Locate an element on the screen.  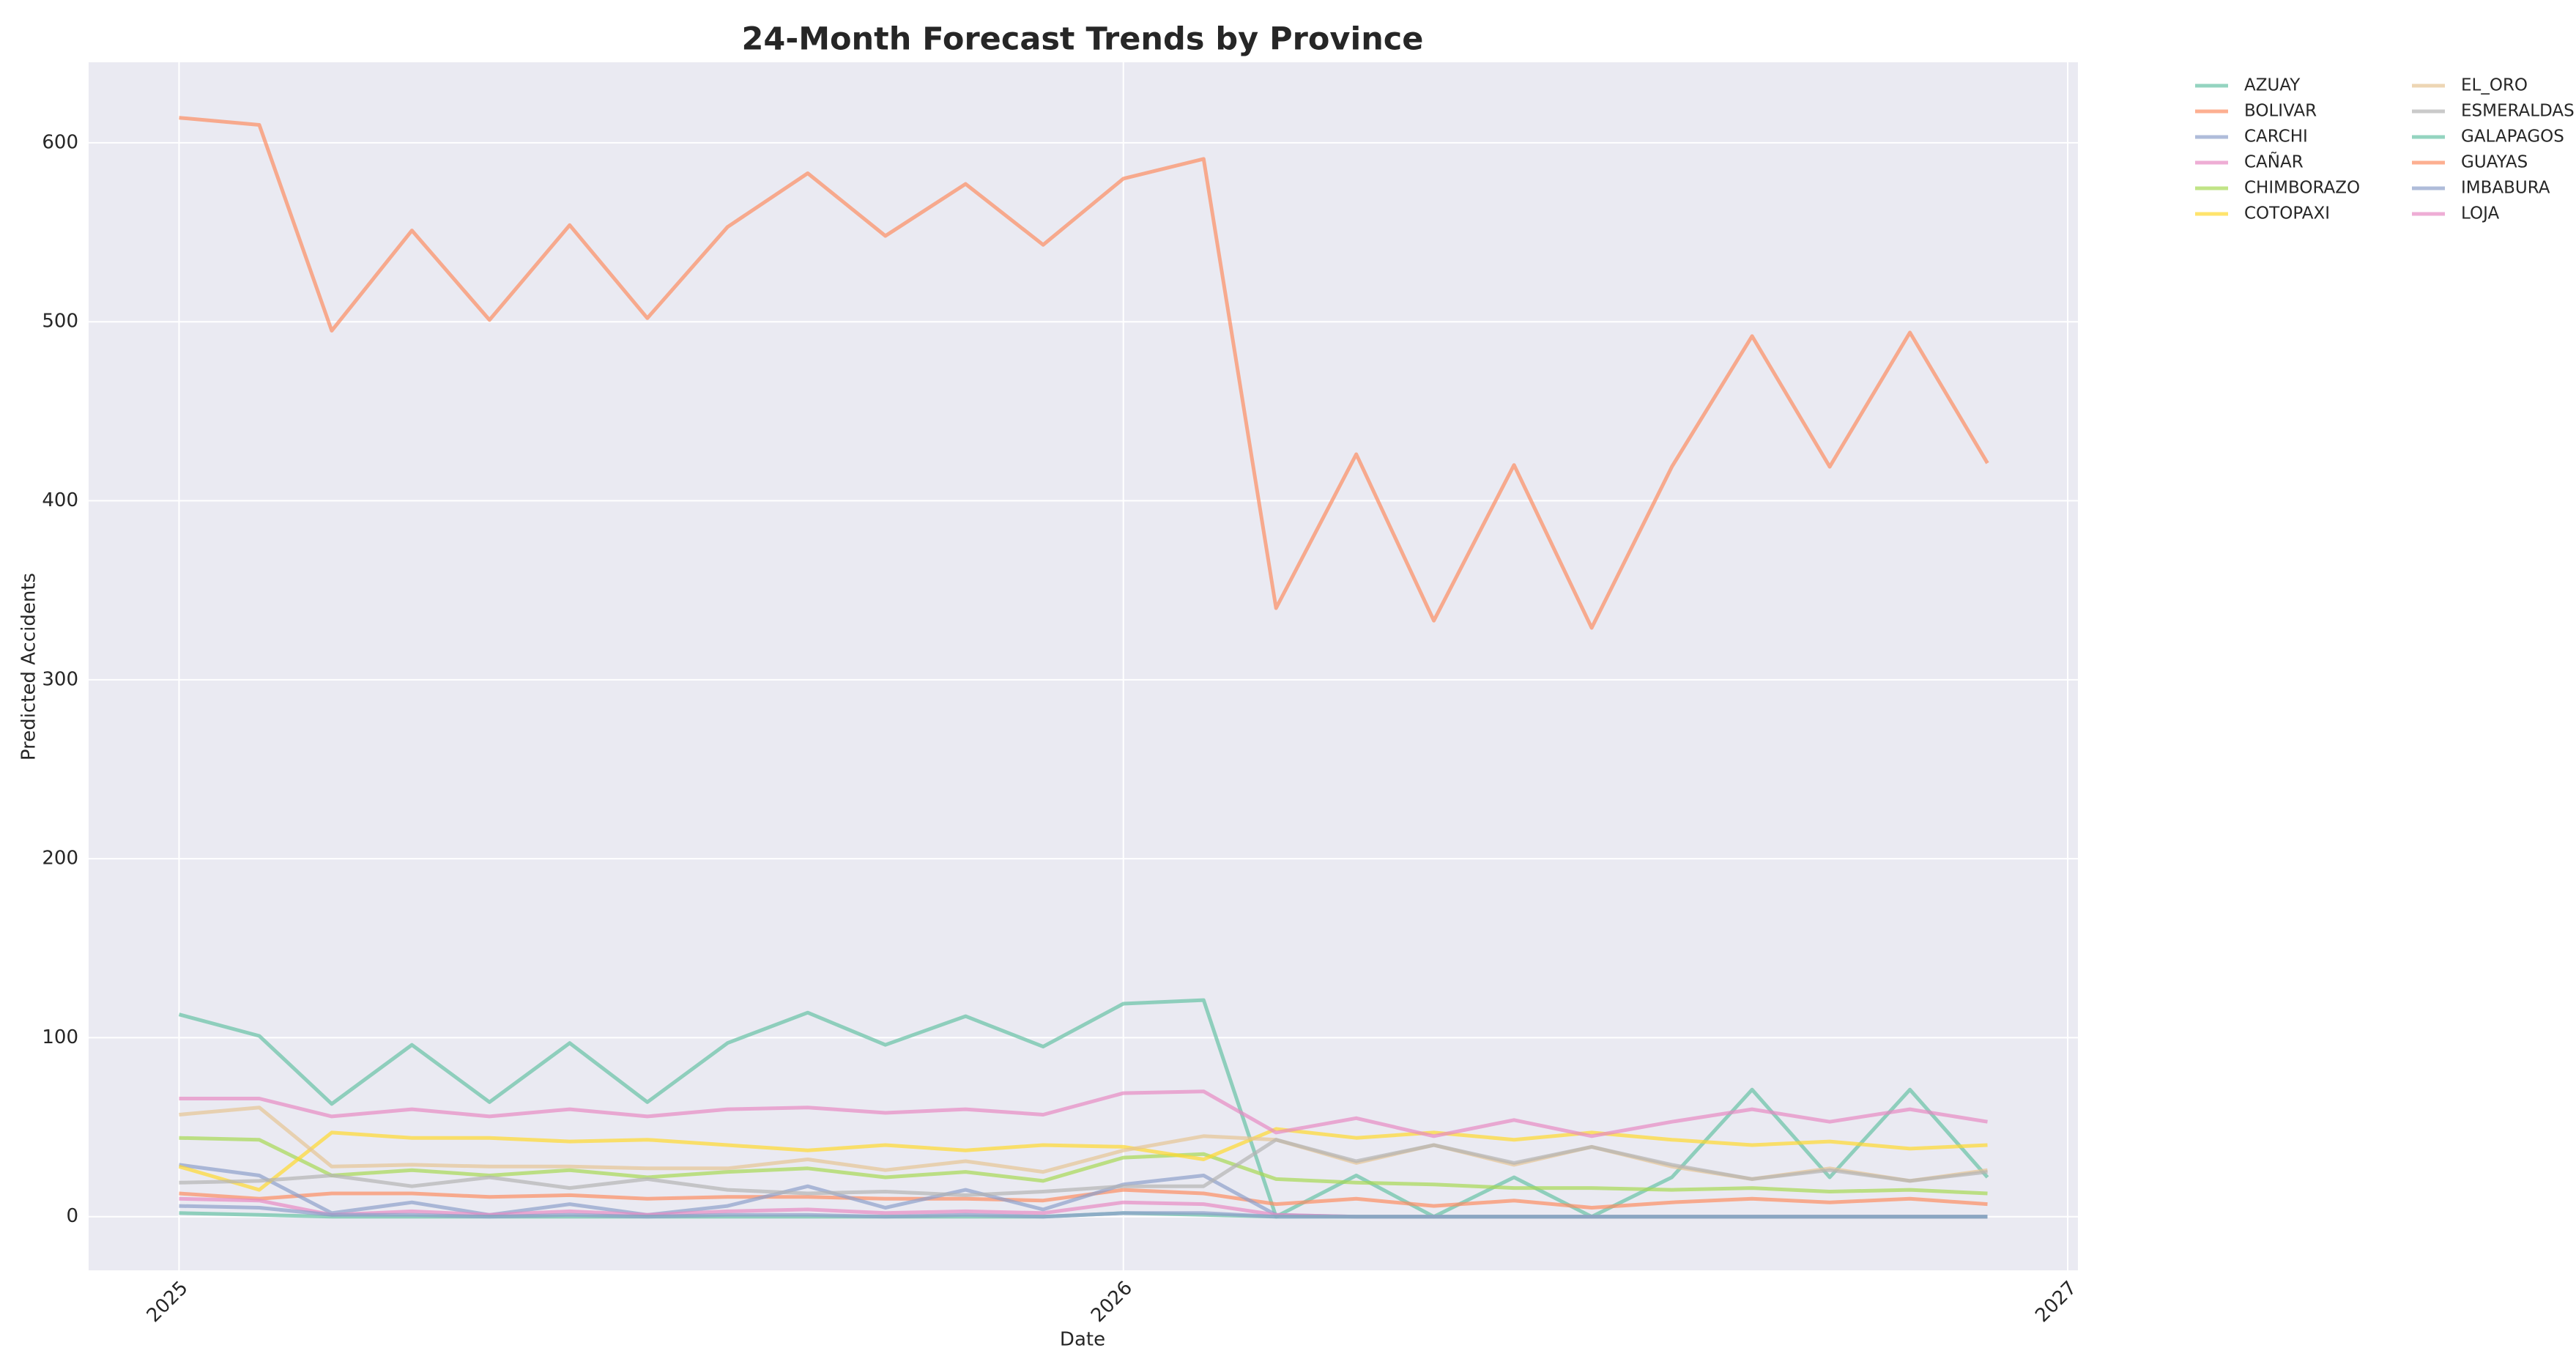
chart-title: 24-Month Forecast Trends by Province is located at coordinates (1083, 39).